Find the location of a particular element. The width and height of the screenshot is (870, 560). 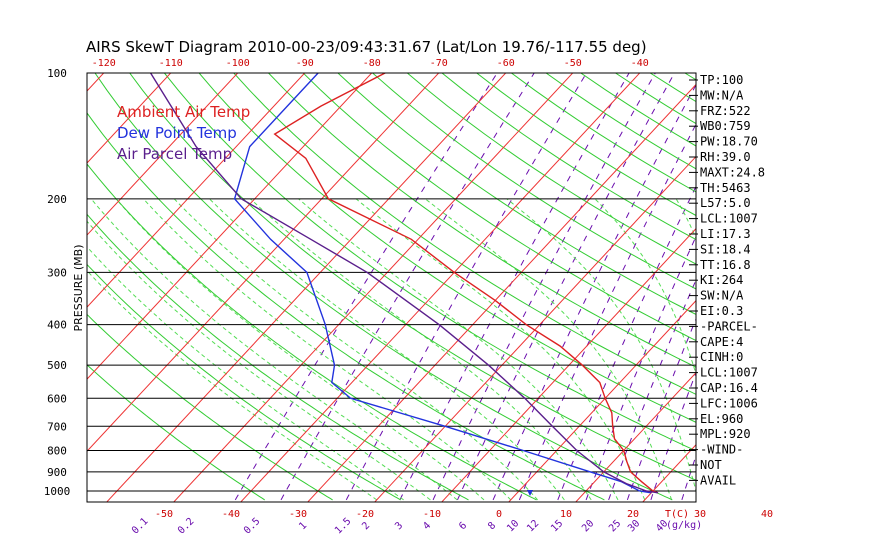

pressure-tick-label: 500 is located at coordinates (57, 365).